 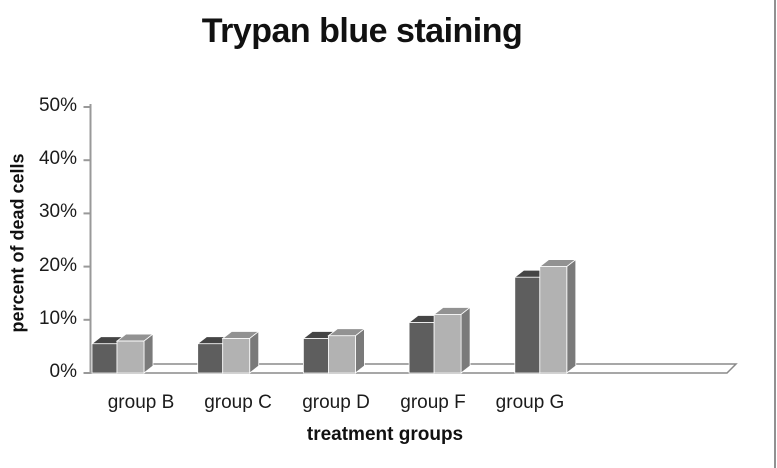 I want to click on bar-group-g-s2-side, so click(x=571, y=316).